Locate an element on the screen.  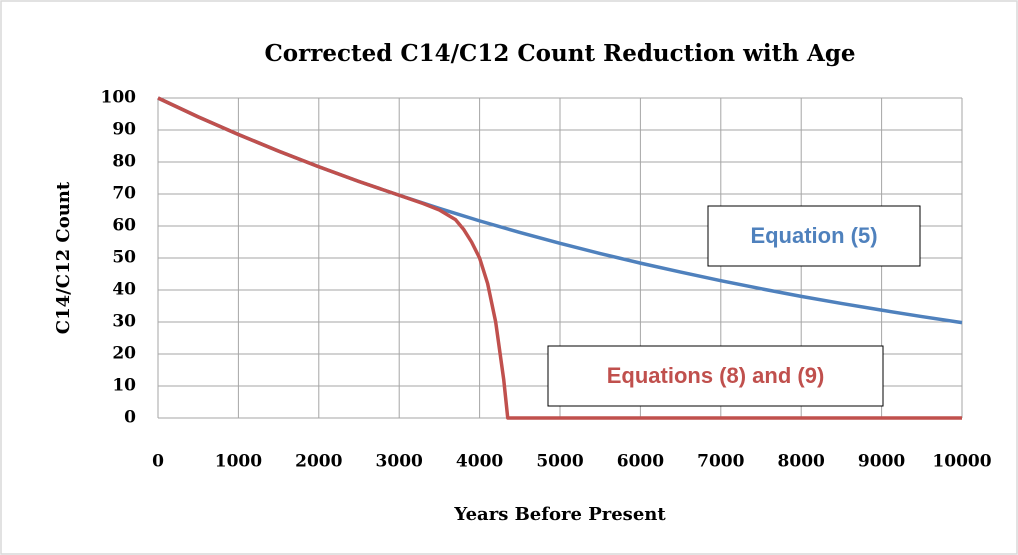
y-tick-label: 30 is located at coordinates (124, 322).